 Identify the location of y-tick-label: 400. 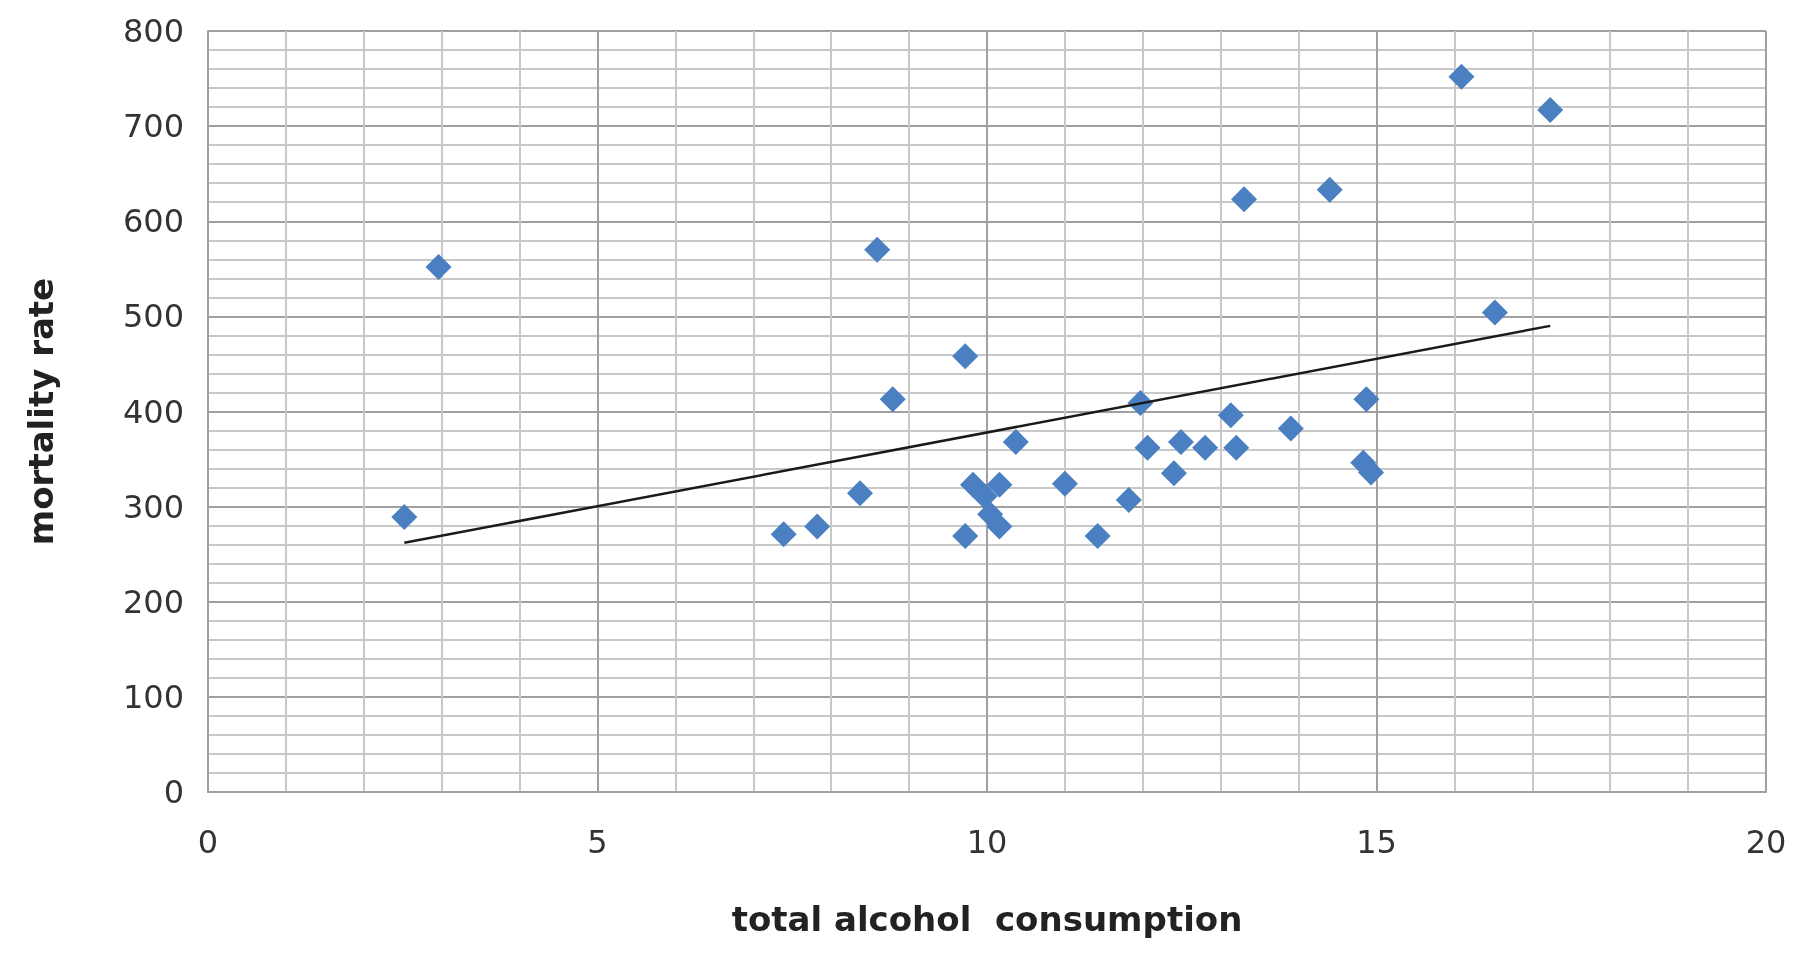
(153, 411).